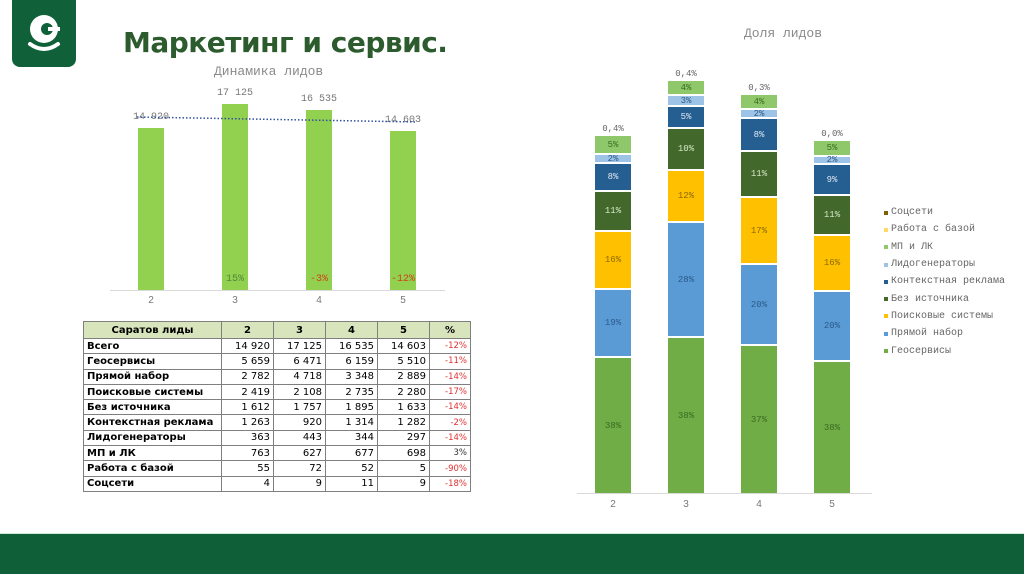 This screenshot has width=1024, height=574. Describe the element at coordinates (759, 418) in the screenshot. I see `bar-segment: 37%` at that location.